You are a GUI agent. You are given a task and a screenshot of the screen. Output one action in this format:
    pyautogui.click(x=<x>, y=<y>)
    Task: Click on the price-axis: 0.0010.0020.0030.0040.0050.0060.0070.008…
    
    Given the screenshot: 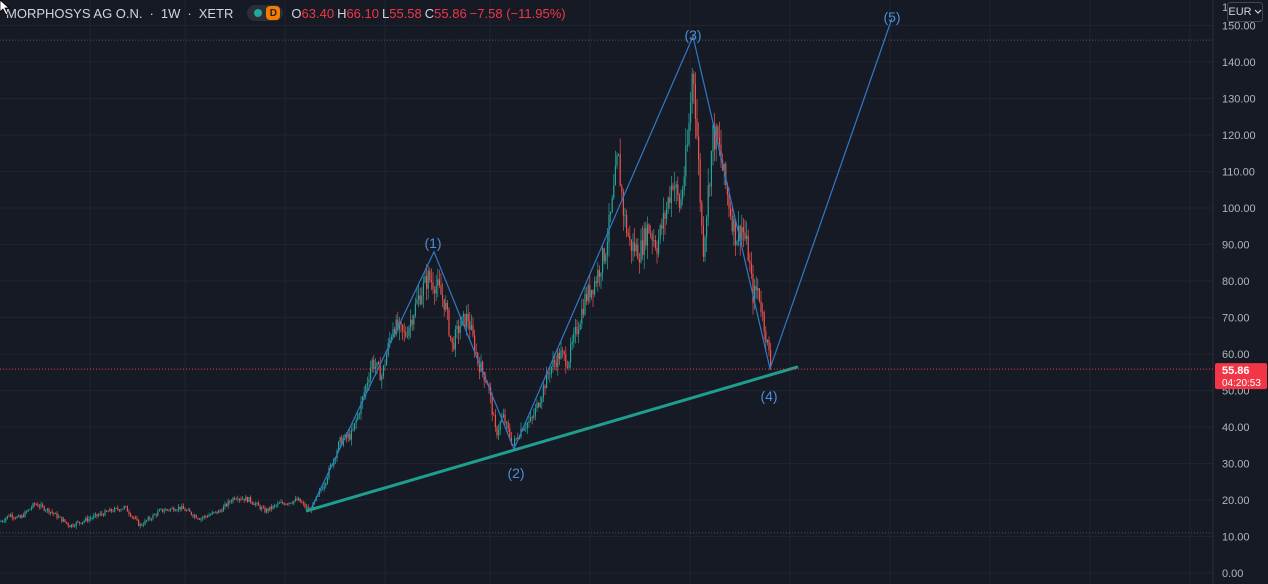 What is the action you would take?
    pyautogui.click(x=1240, y=292)
    